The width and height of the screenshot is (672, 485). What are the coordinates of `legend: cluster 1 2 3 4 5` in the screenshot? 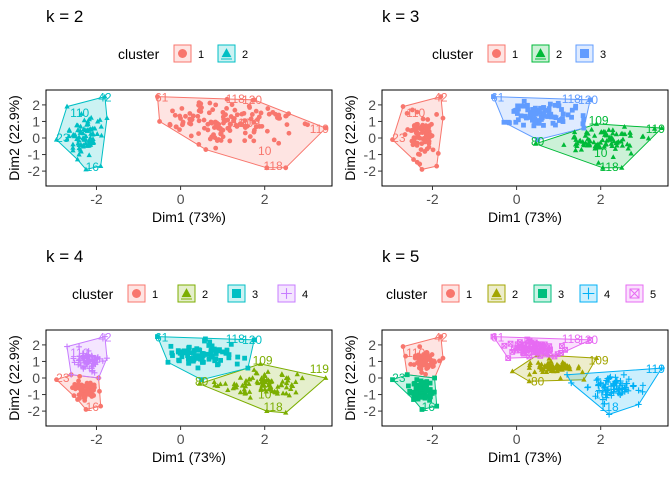 It's located at (521, 293).